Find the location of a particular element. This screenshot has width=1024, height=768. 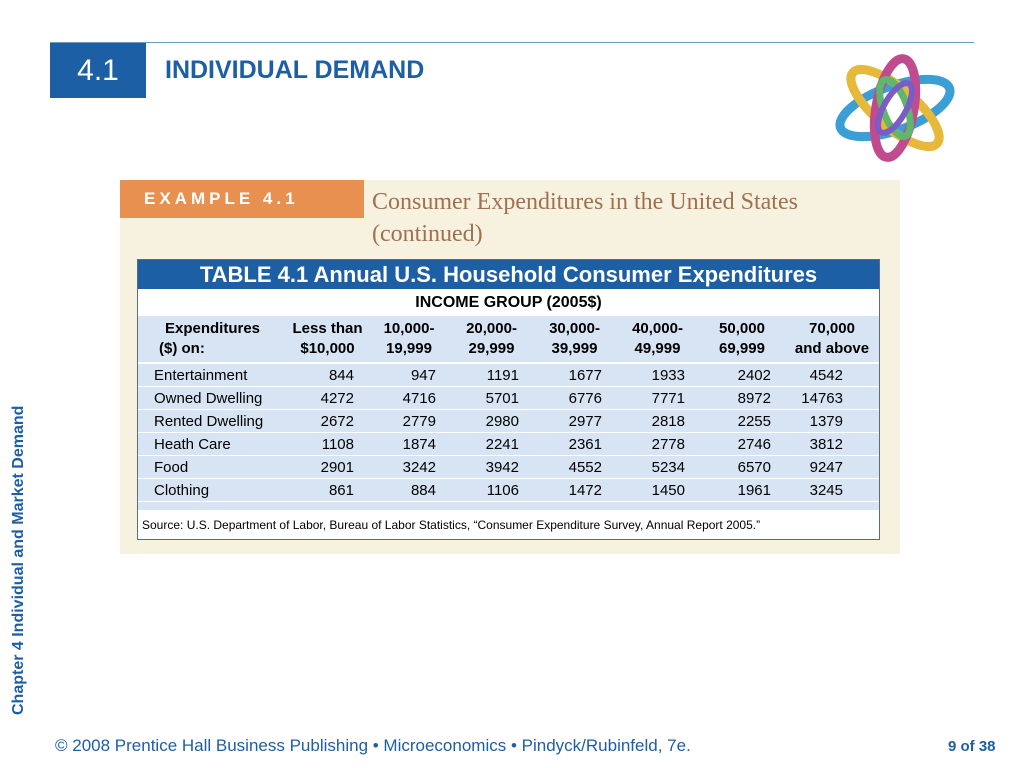

row-label: Clothing is located at coordinates (212, 490).